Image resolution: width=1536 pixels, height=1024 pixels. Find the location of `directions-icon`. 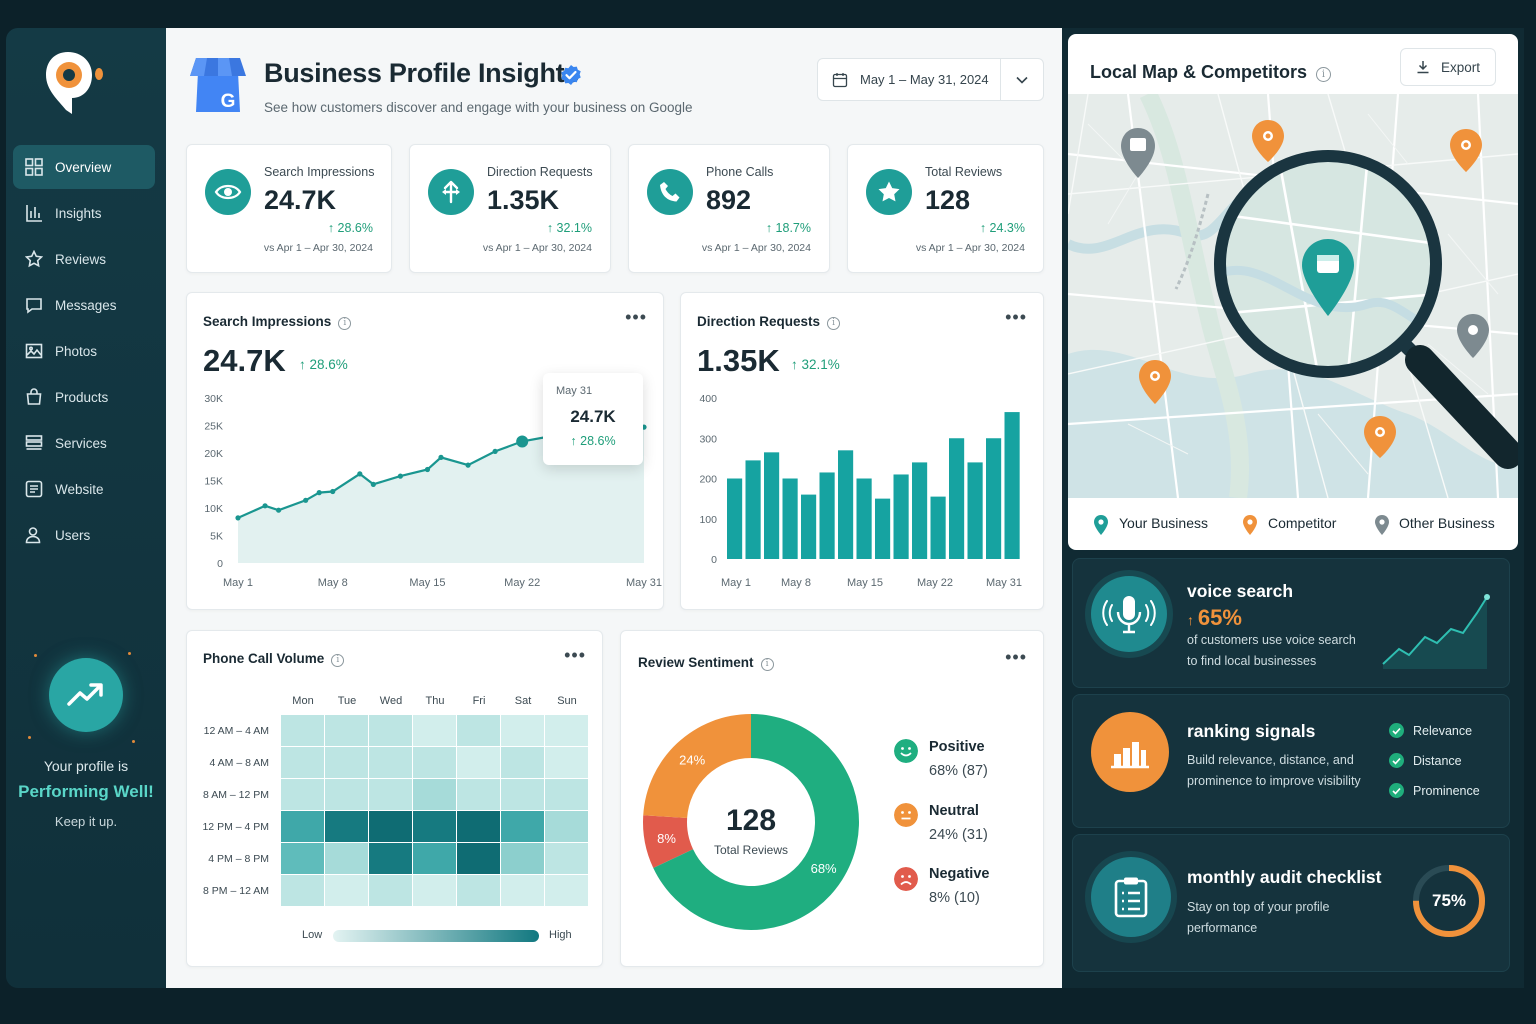

directions-icon is located at coordinates (451, 192).